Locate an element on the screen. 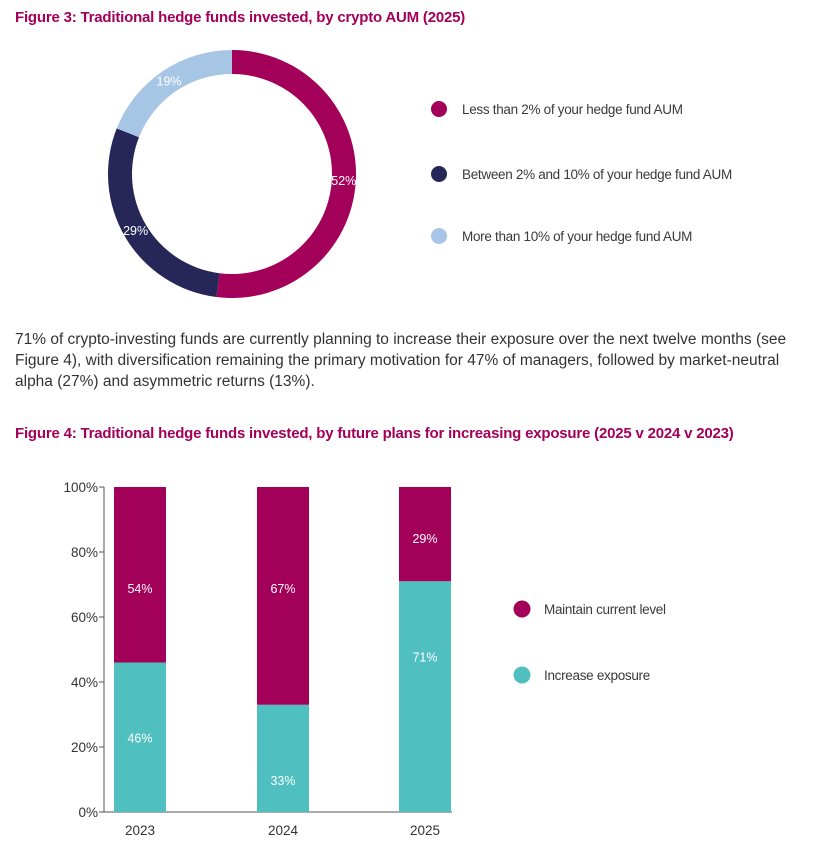 The width and height of the screenshot is (825, 861). bar-label-2024-0: 33% is located at coordinates (282, 781).